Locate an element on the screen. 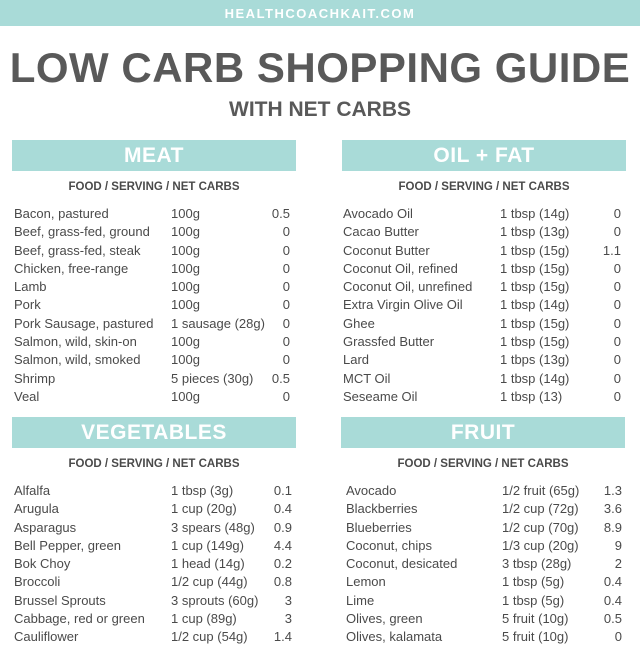 The width and height of the screenshot is (640, 647). food-name: Cauliflower is located at coordinates (46, 637).